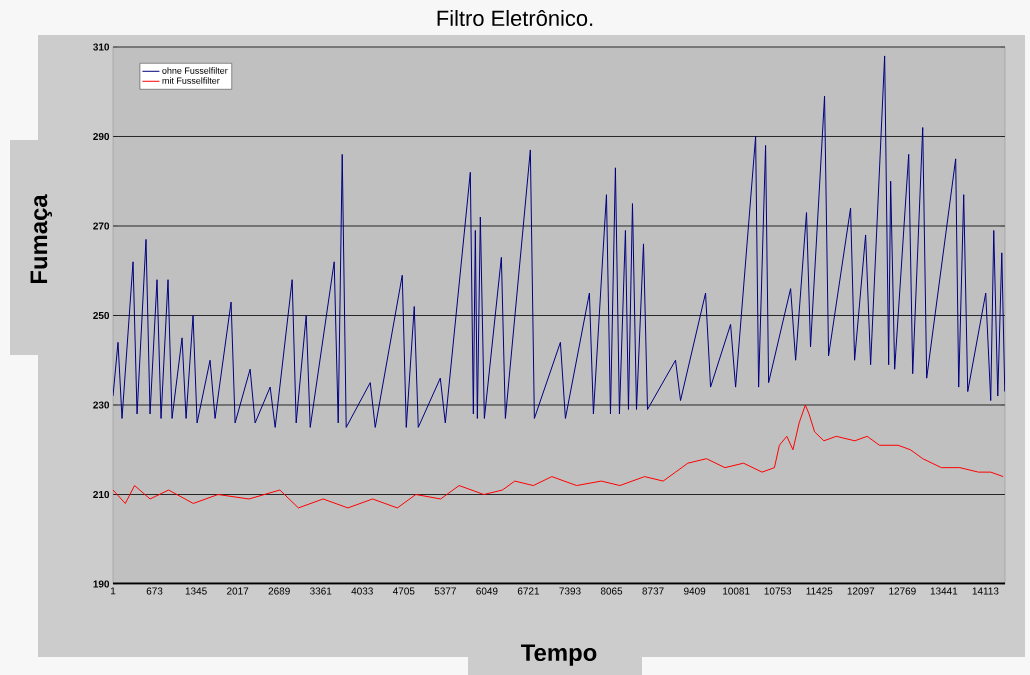  Describe the element at coordinates (101, 315) in the screenshot. I see `y-tick-label: 250` at that location.